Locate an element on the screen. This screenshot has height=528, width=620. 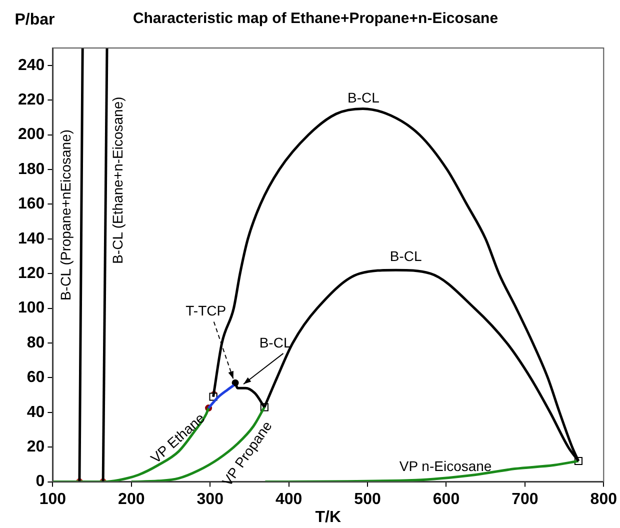
y-tick-label: 20 is located at coordinates (35, 447).